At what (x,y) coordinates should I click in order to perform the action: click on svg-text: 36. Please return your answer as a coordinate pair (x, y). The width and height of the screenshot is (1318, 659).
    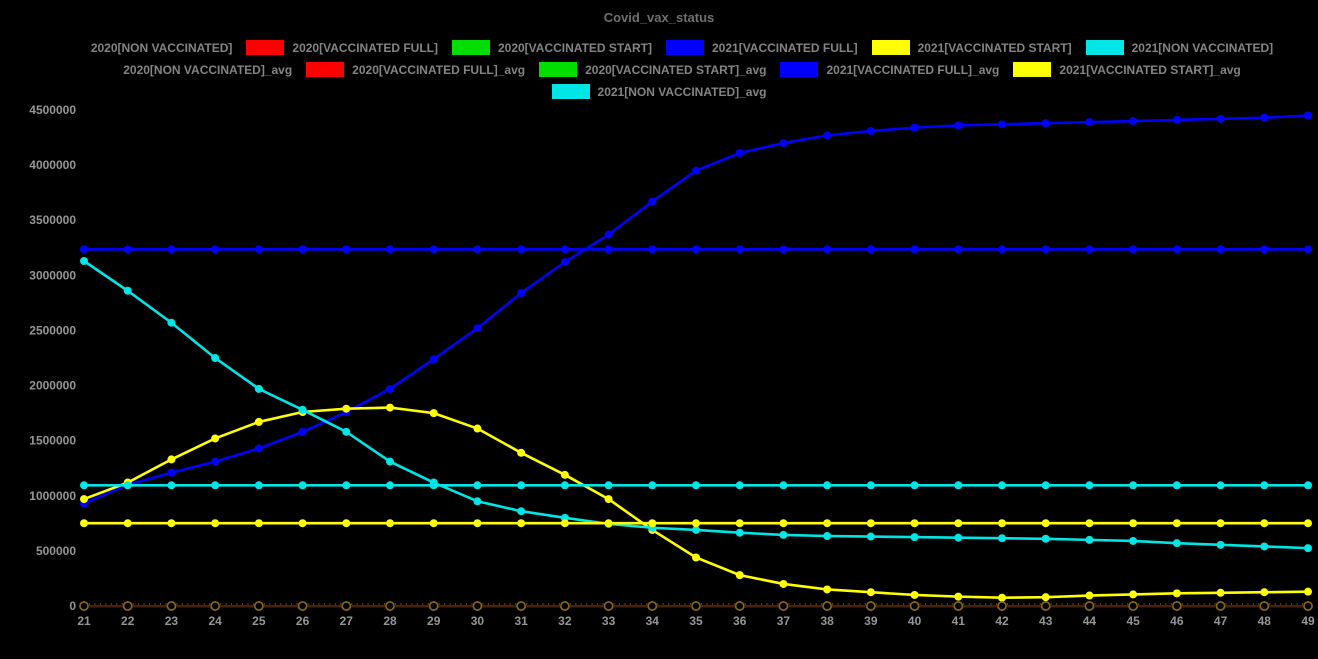
    Looking at the image, I should click on (740, 621).